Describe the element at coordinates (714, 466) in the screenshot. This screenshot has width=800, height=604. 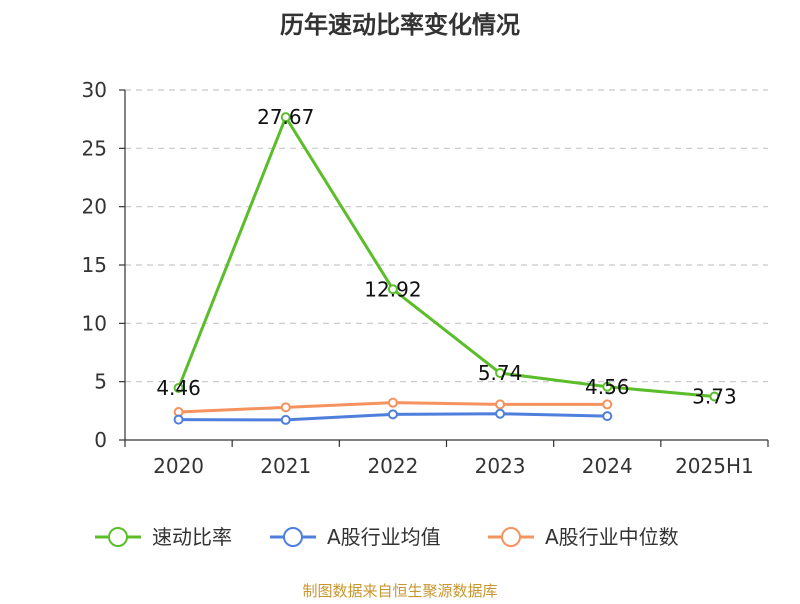
I see `x-tick-label: 2025H1` at that location.